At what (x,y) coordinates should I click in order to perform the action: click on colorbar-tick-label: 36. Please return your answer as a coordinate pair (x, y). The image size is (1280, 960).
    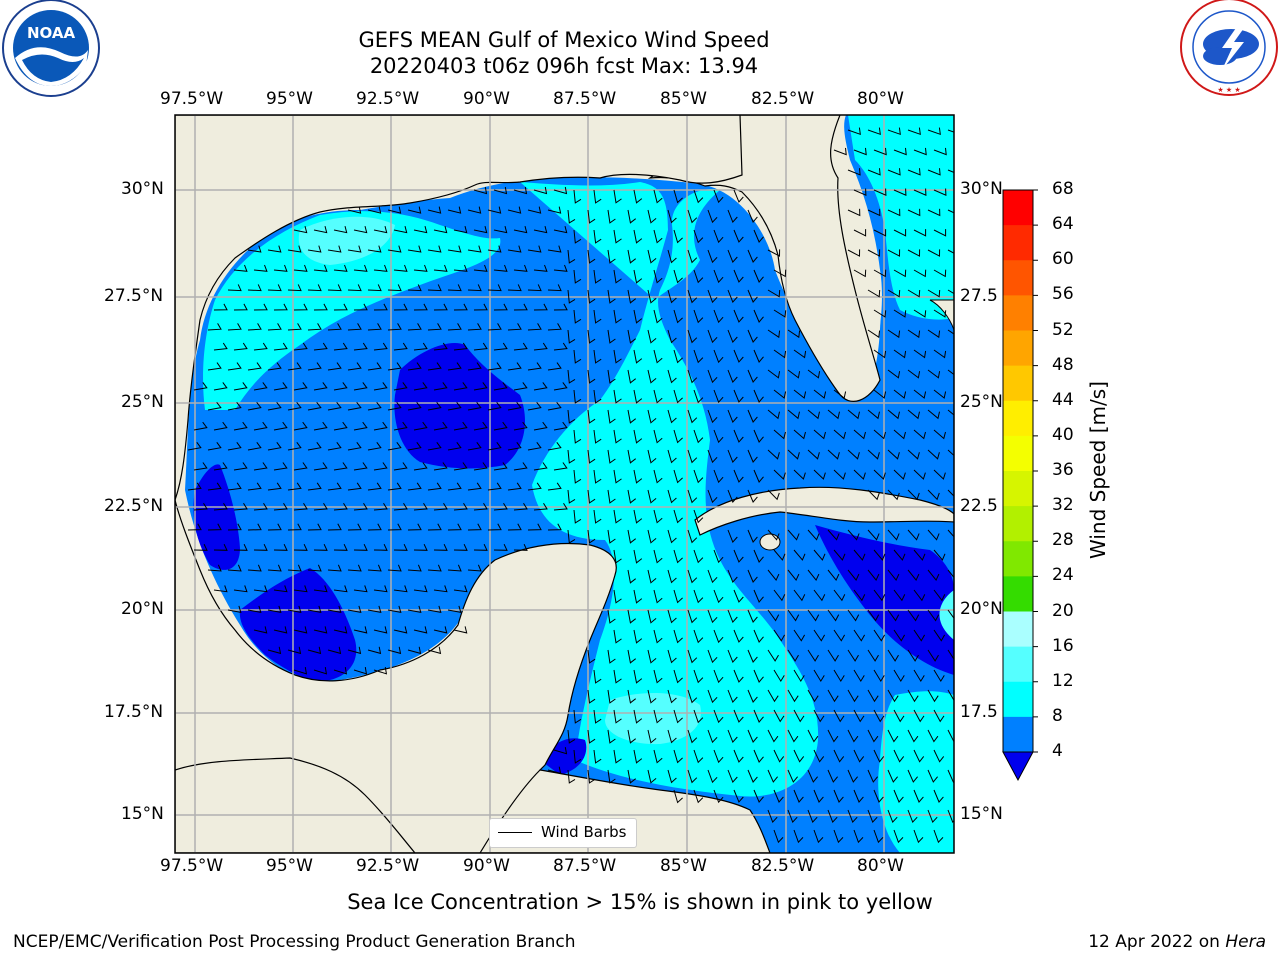
    Looking at the image, I should click on (1063, 470).